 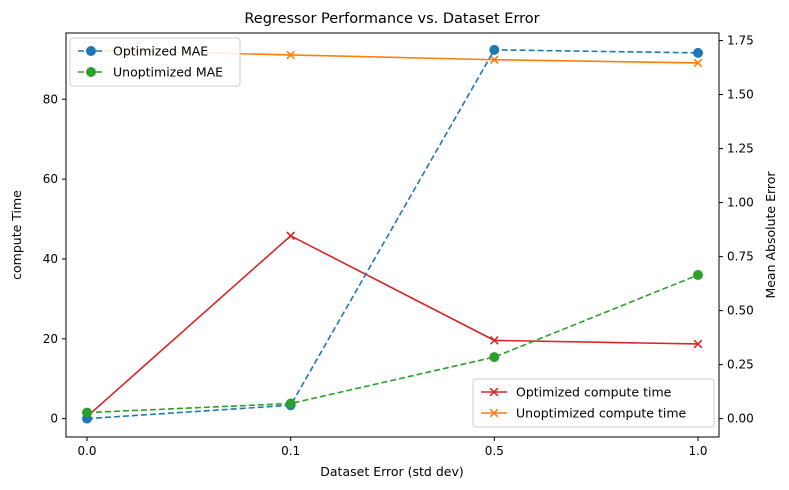 I want to click on y-right-tick-label: 1.75, so click(x=740, y=41).